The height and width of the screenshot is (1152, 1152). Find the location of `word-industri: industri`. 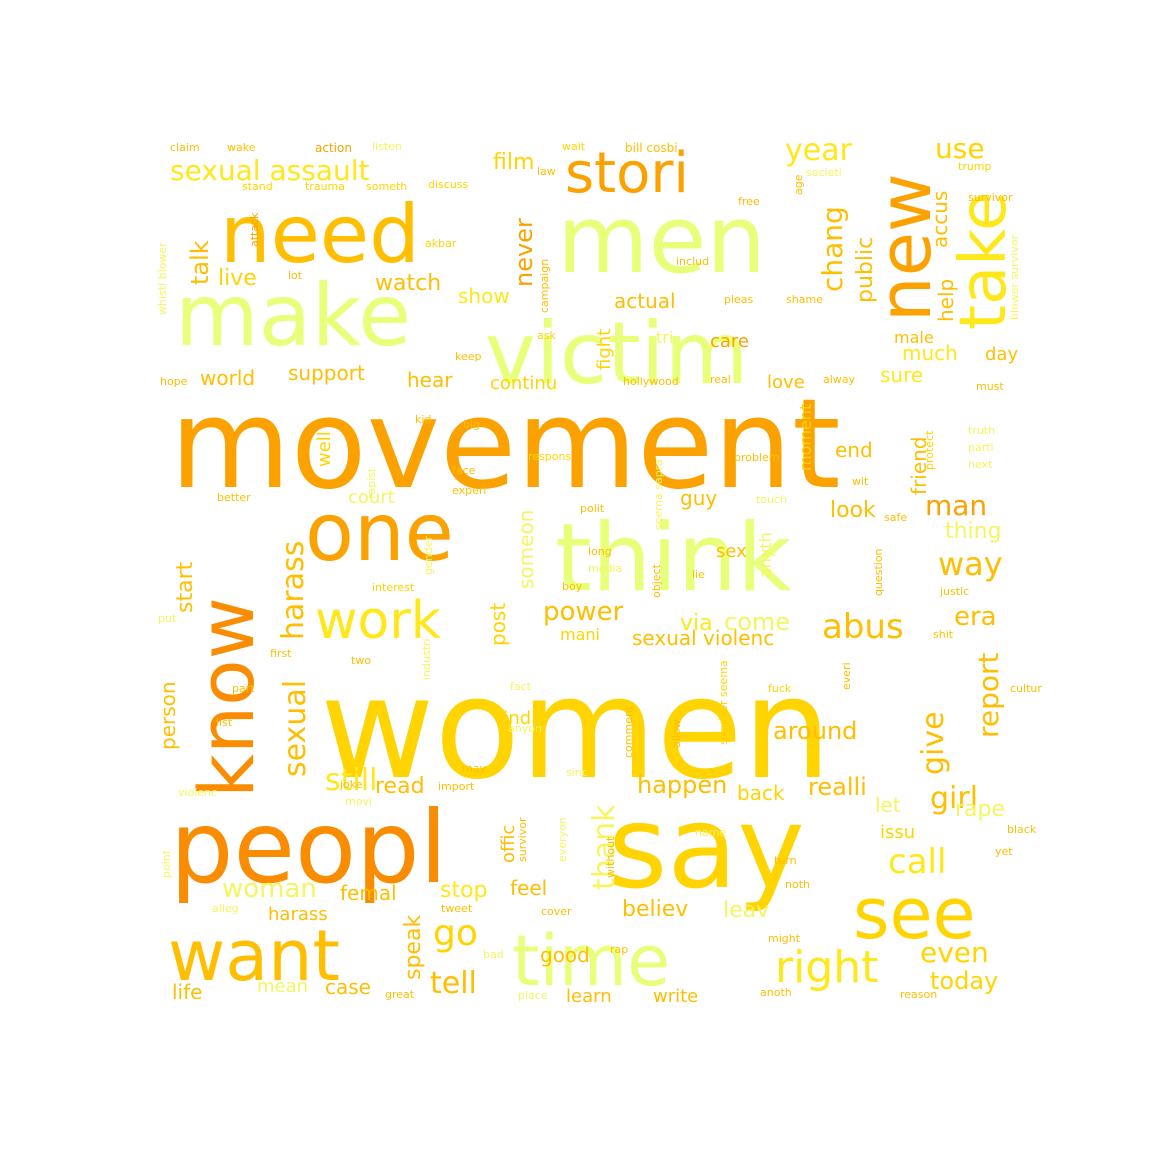

word-industri: industri is located at coordinates (426, 659).